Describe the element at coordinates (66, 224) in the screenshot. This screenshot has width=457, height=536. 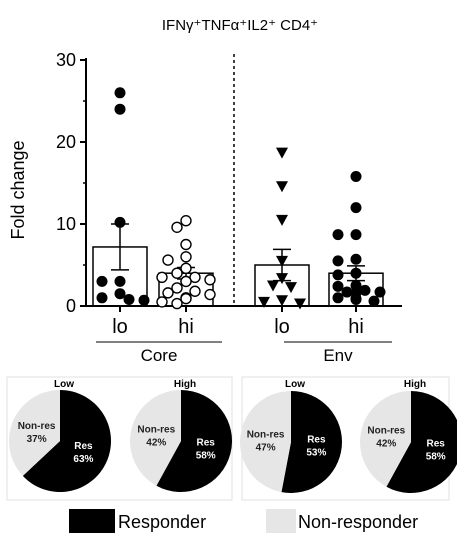
I see `y-tick-label: 10` at that location.